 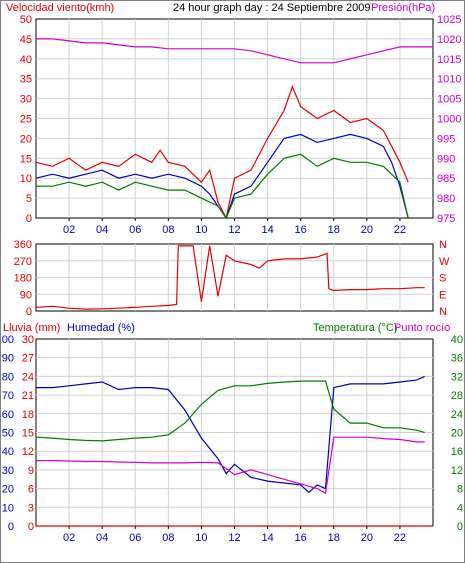 I want to click on rain-tick-label: 15, so click(x=28, y=434).